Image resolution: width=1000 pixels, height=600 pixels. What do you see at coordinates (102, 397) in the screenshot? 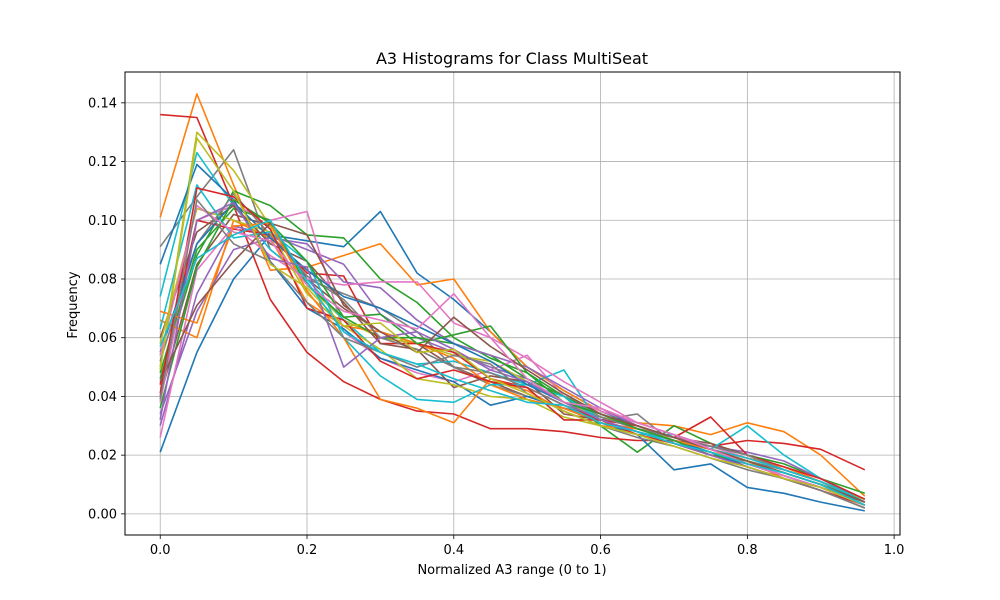
I see `y-tick-label: 0.04` at bounding box center [102, 397].